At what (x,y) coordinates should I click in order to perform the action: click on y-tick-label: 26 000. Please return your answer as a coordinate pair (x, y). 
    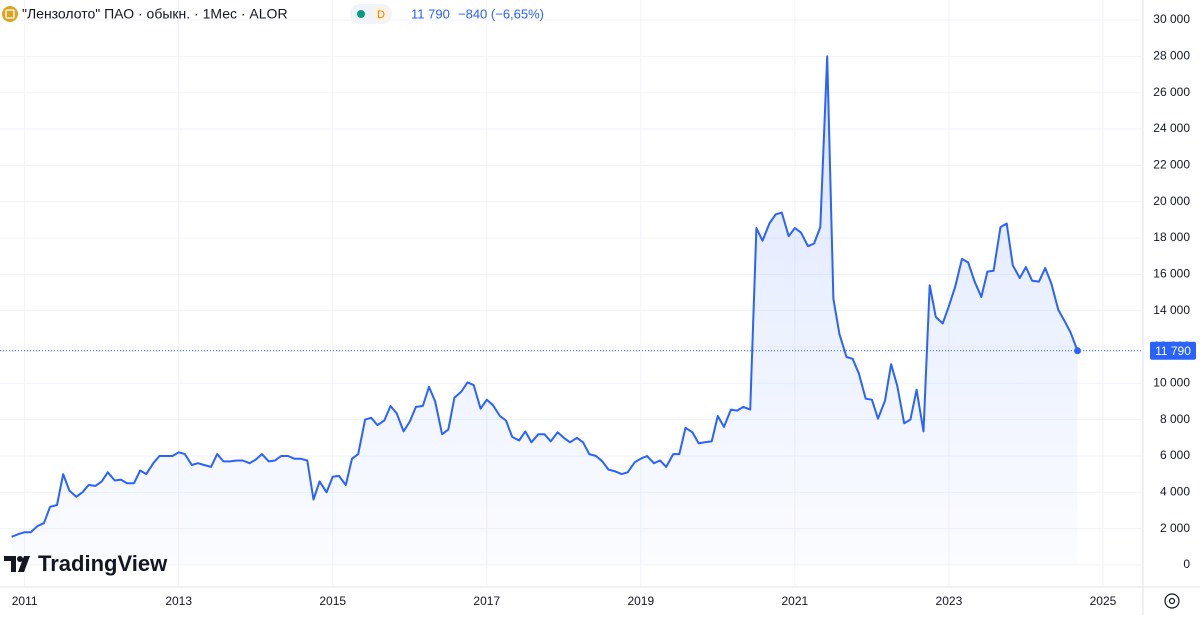
    Looking at the image, I should click on (1171, 92).